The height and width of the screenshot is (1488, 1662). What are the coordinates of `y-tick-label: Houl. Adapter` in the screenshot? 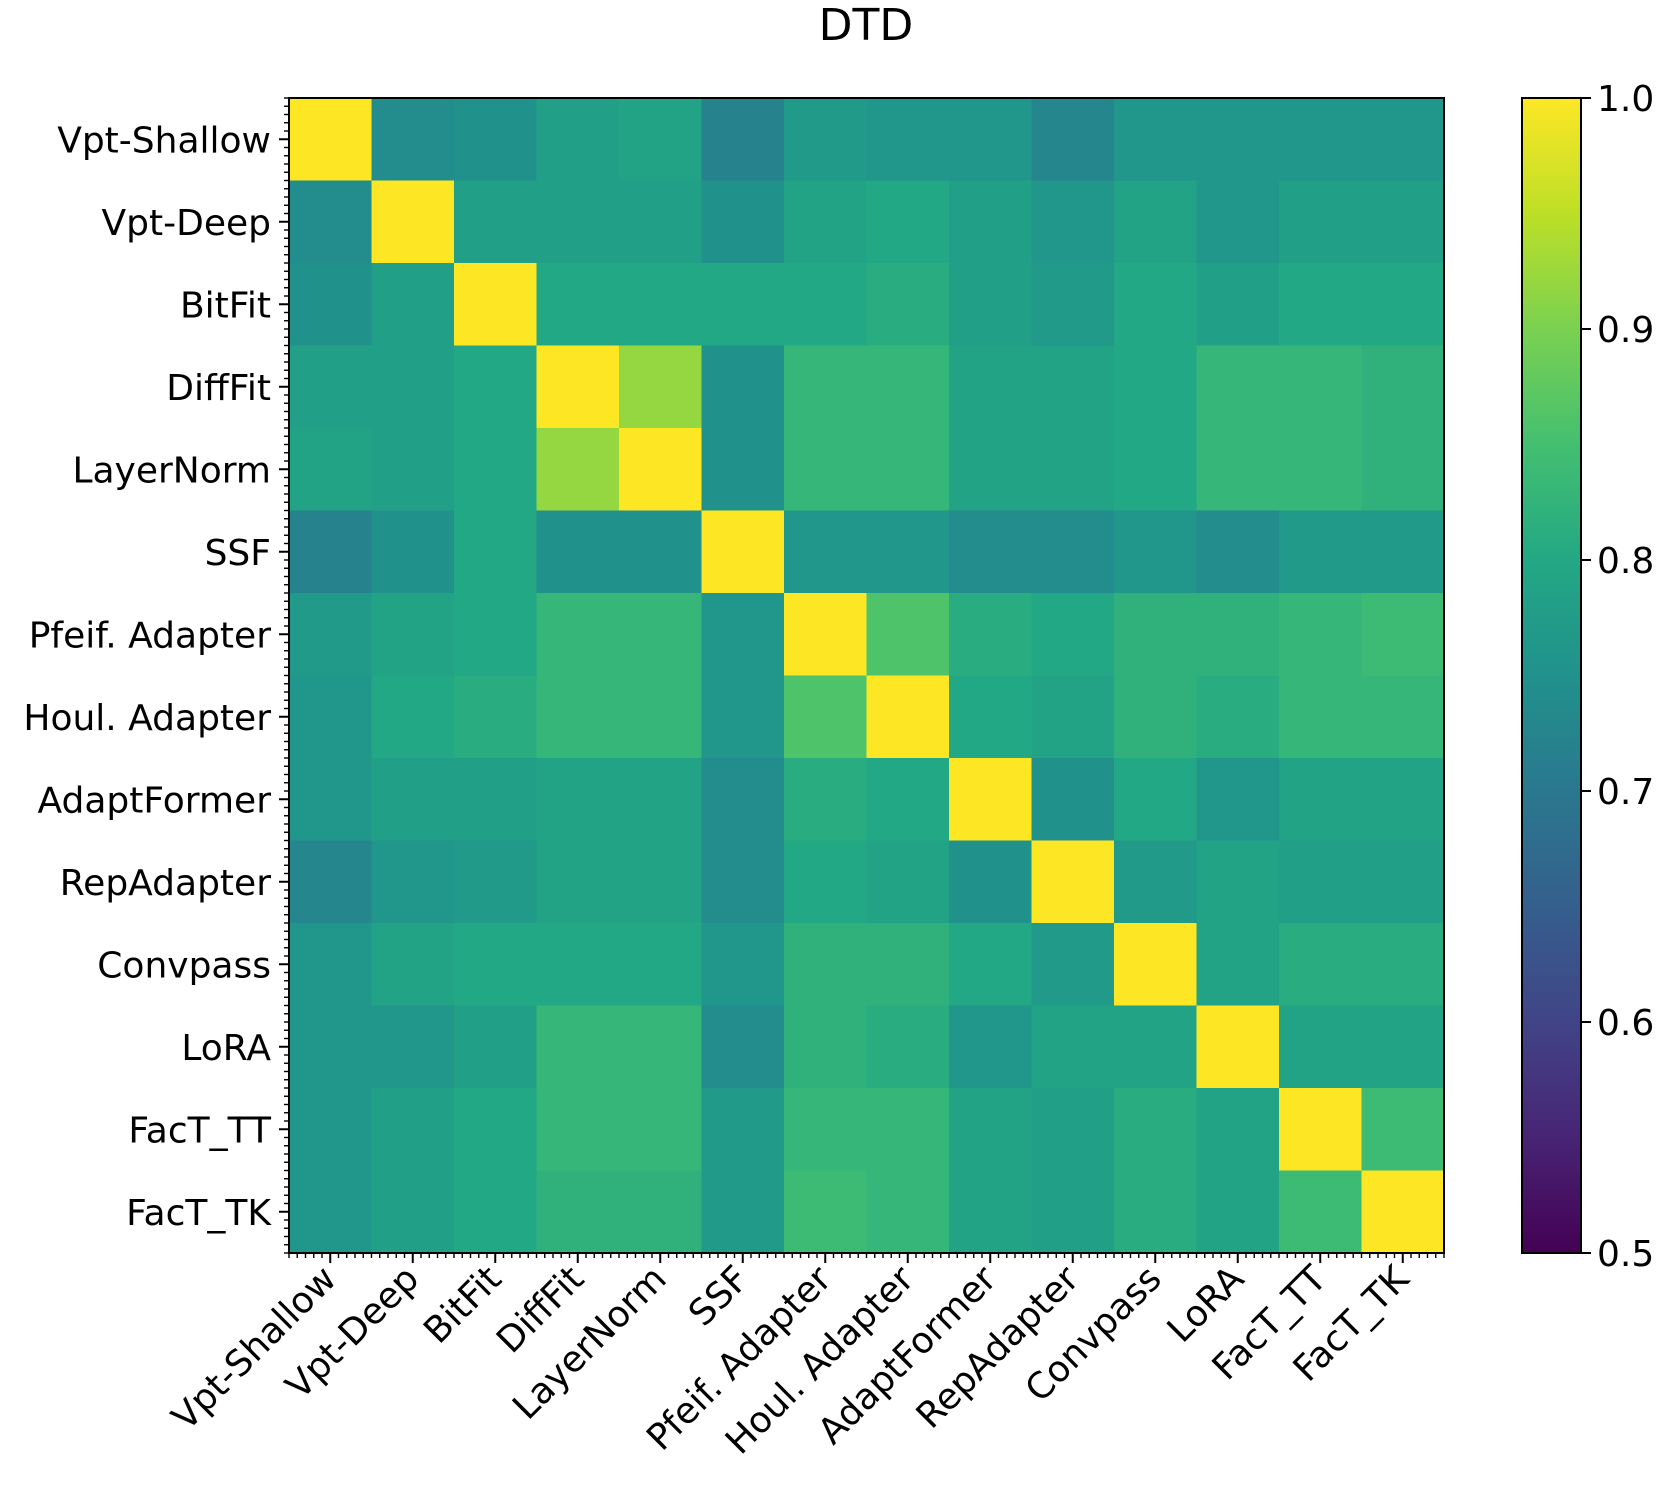 It's located at (147, 718).